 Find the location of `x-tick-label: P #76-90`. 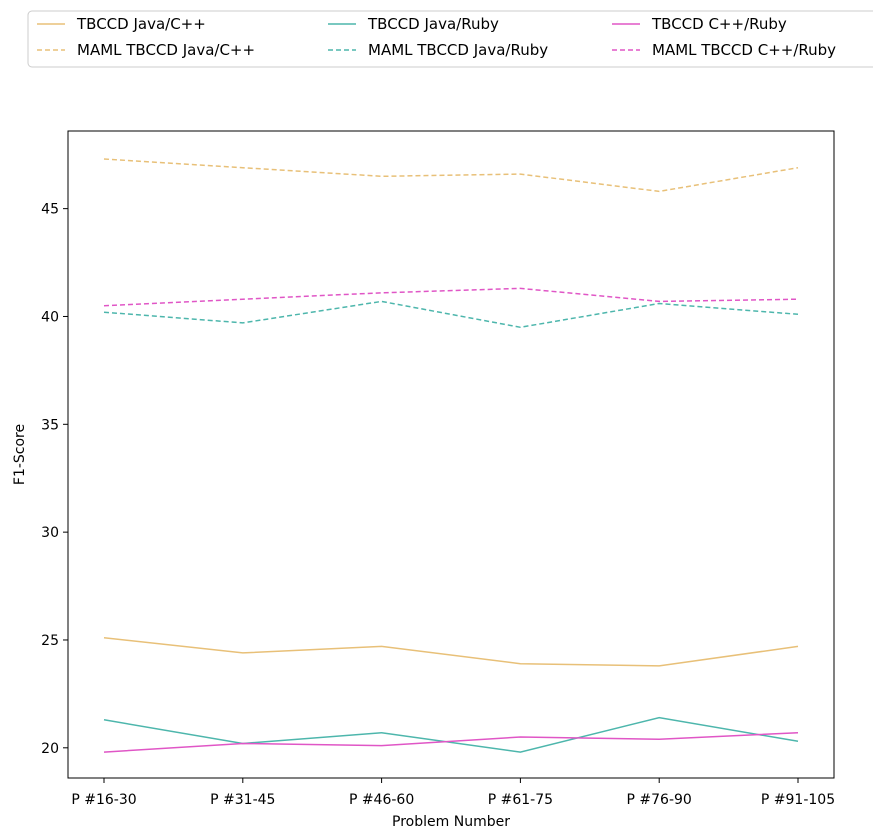

x-tick-label: P #76-90 is located at coordinates (659, 800).